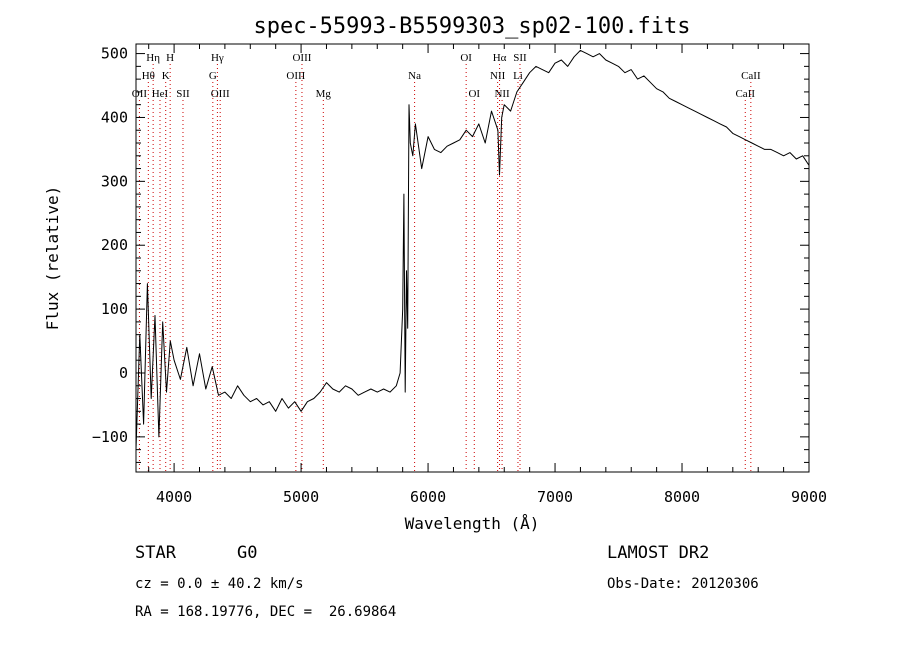 The height and width of the screenshot is (650, 900). I want to click on x-tick-label: 6000, so click(428, 497).